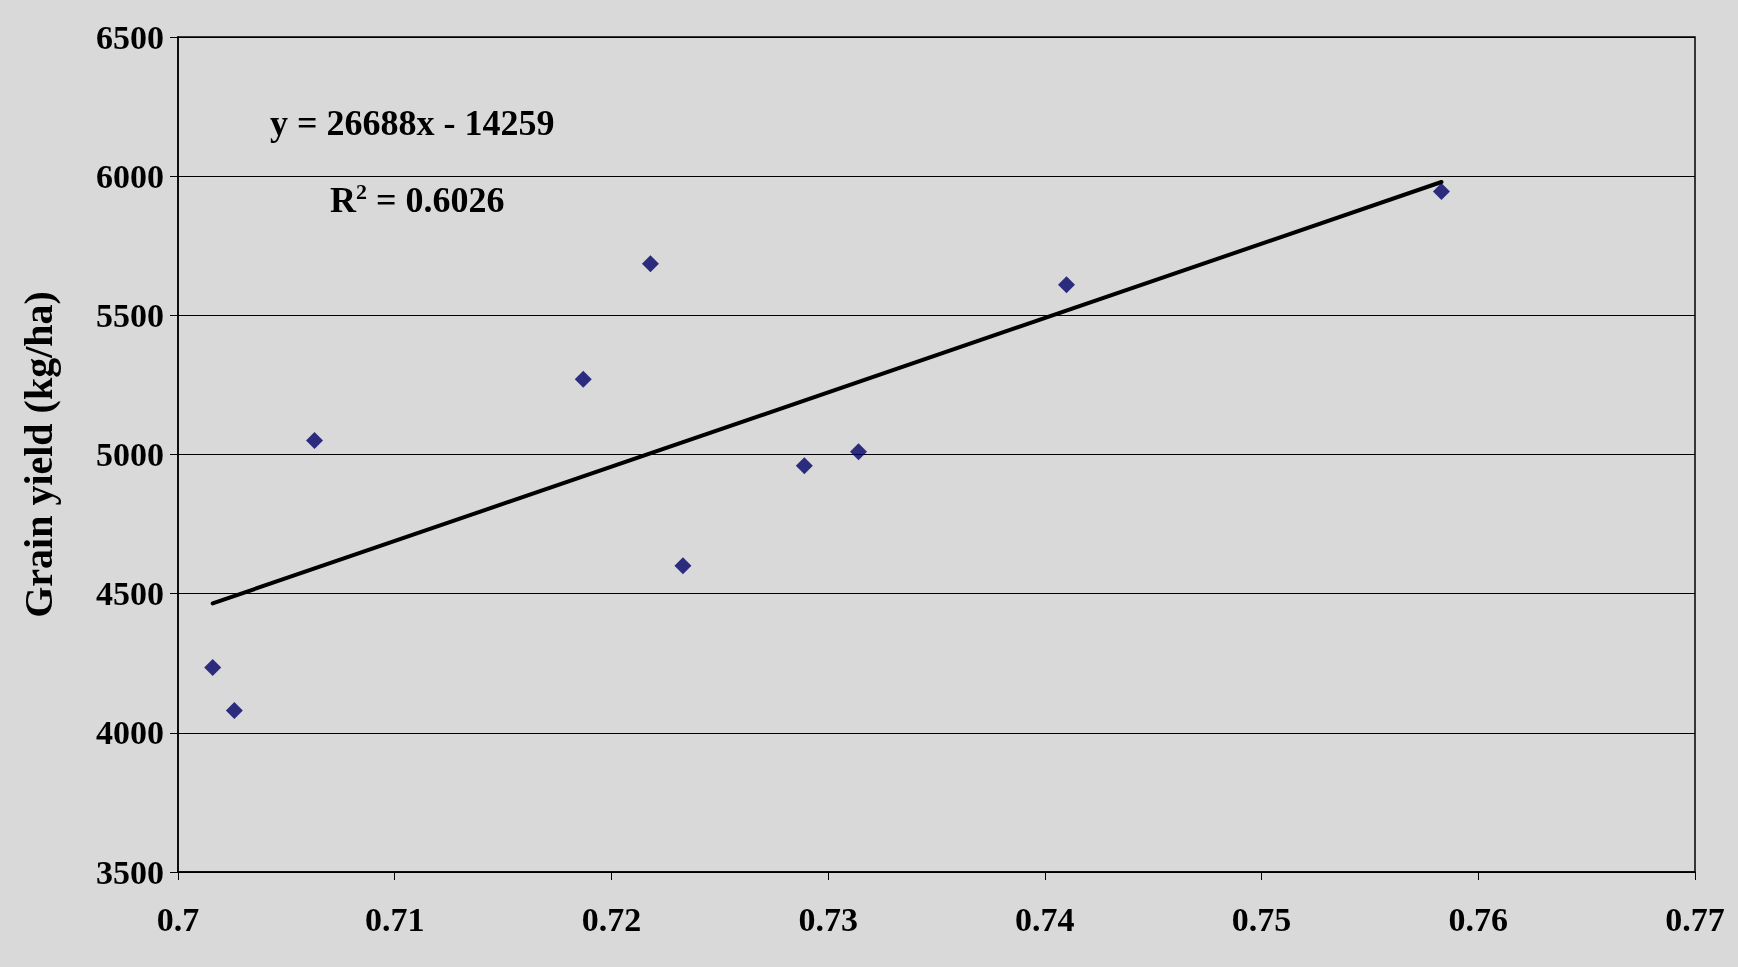 Image resolution: width=1738 pixels, height=967 pixels. Describe the element at coordinates (130, 872) in the screenshot. I see `y-tick-label: 3500` at that location.